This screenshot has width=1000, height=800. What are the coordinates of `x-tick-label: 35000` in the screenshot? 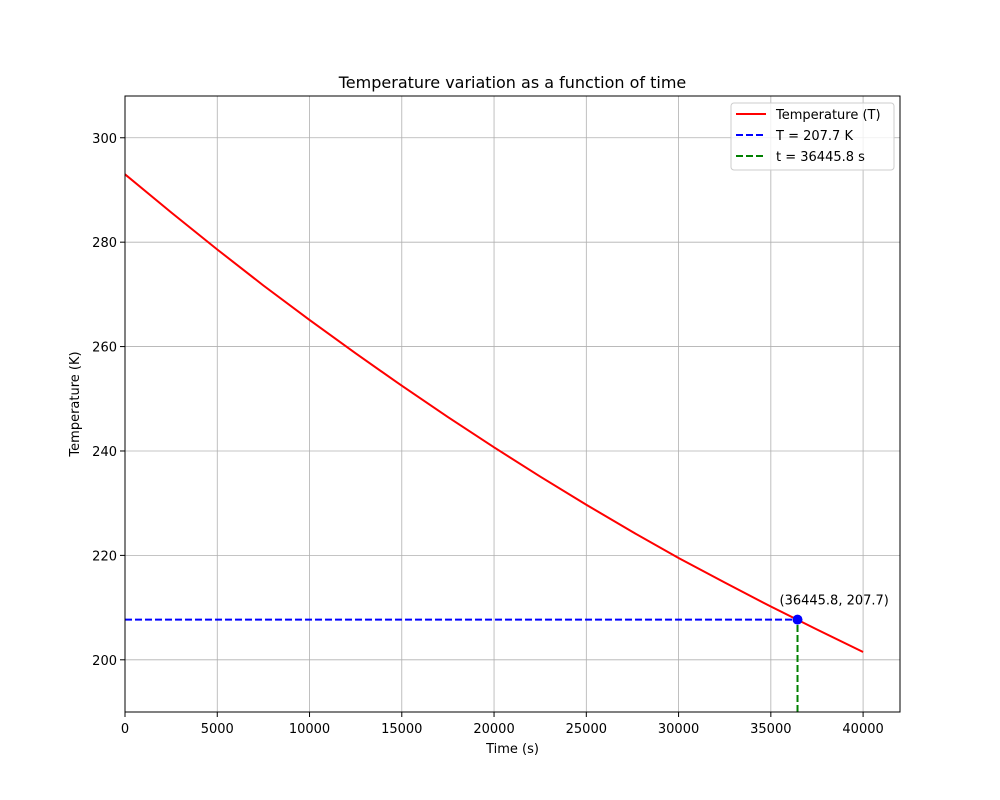 It's located at (770, 729).